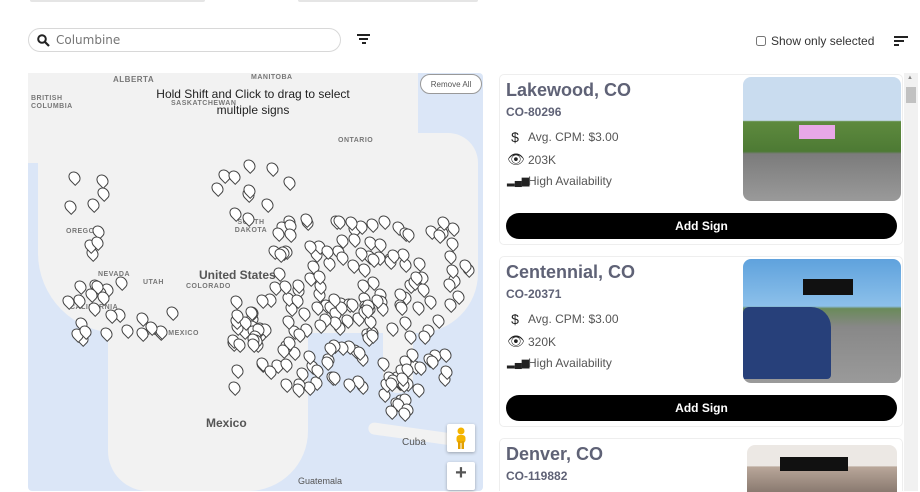 This screenshot has height=492, width=920. Describe the element at coordinates (52, 102) in the screenshot. I see `map-label: BRITISH COLUMBIA` at that location.